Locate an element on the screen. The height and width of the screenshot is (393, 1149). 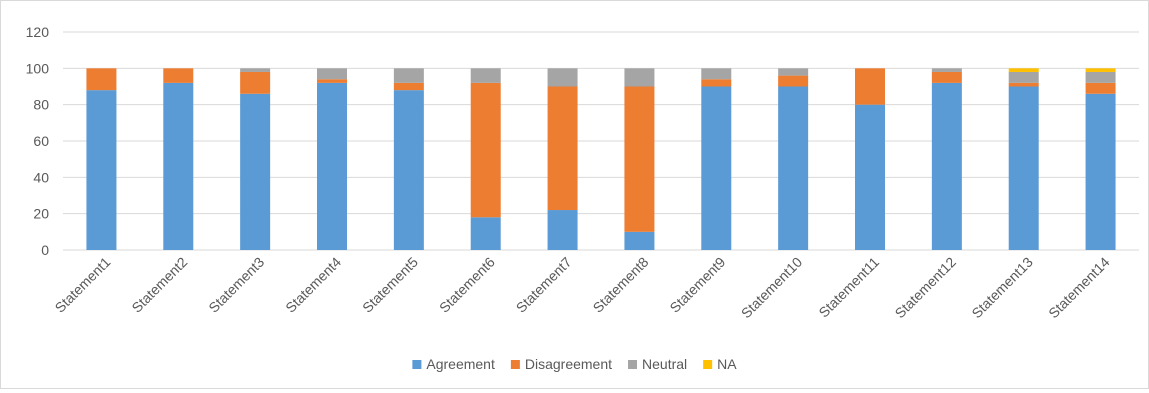
y-axis-ticks: 0 20 40 60 80 100 120 is located at coordinates (38, 141).